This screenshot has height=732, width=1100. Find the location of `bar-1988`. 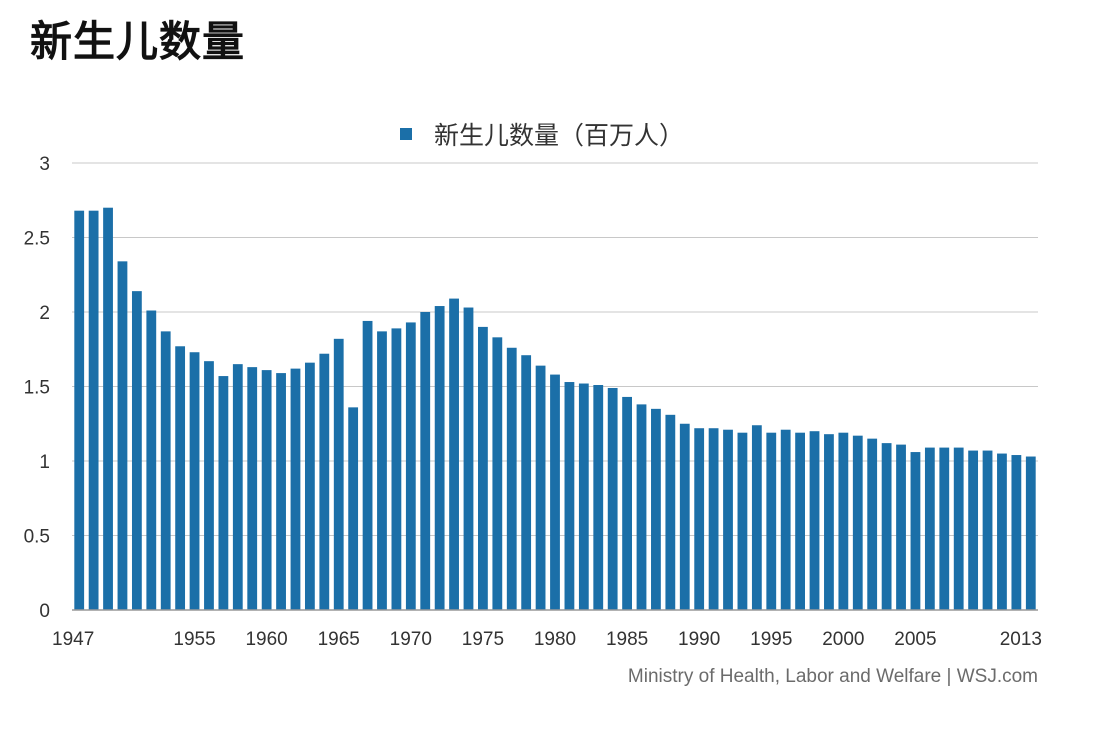

bar-1988 is located at coordinates (670, 512).